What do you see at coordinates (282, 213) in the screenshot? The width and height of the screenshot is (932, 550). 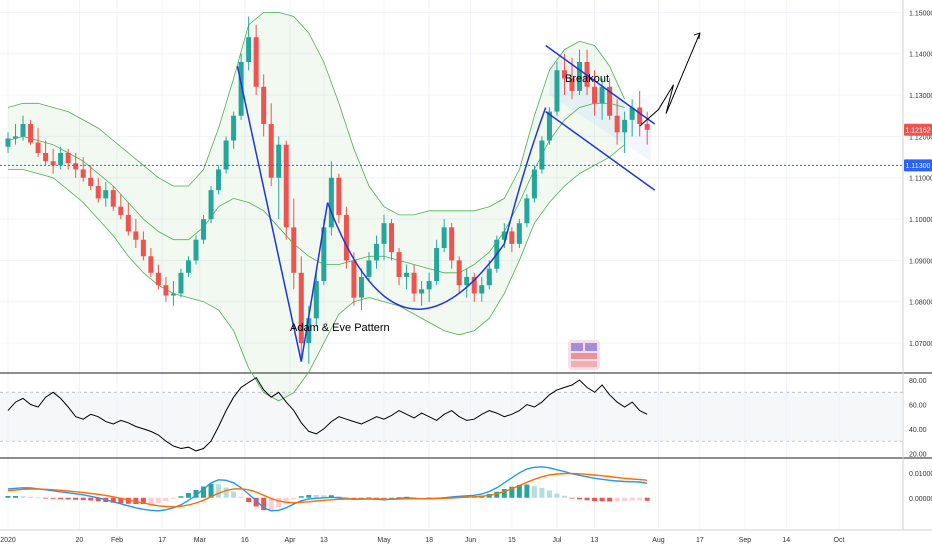 I see `adam-v-line` at bounding box center [282, 213].